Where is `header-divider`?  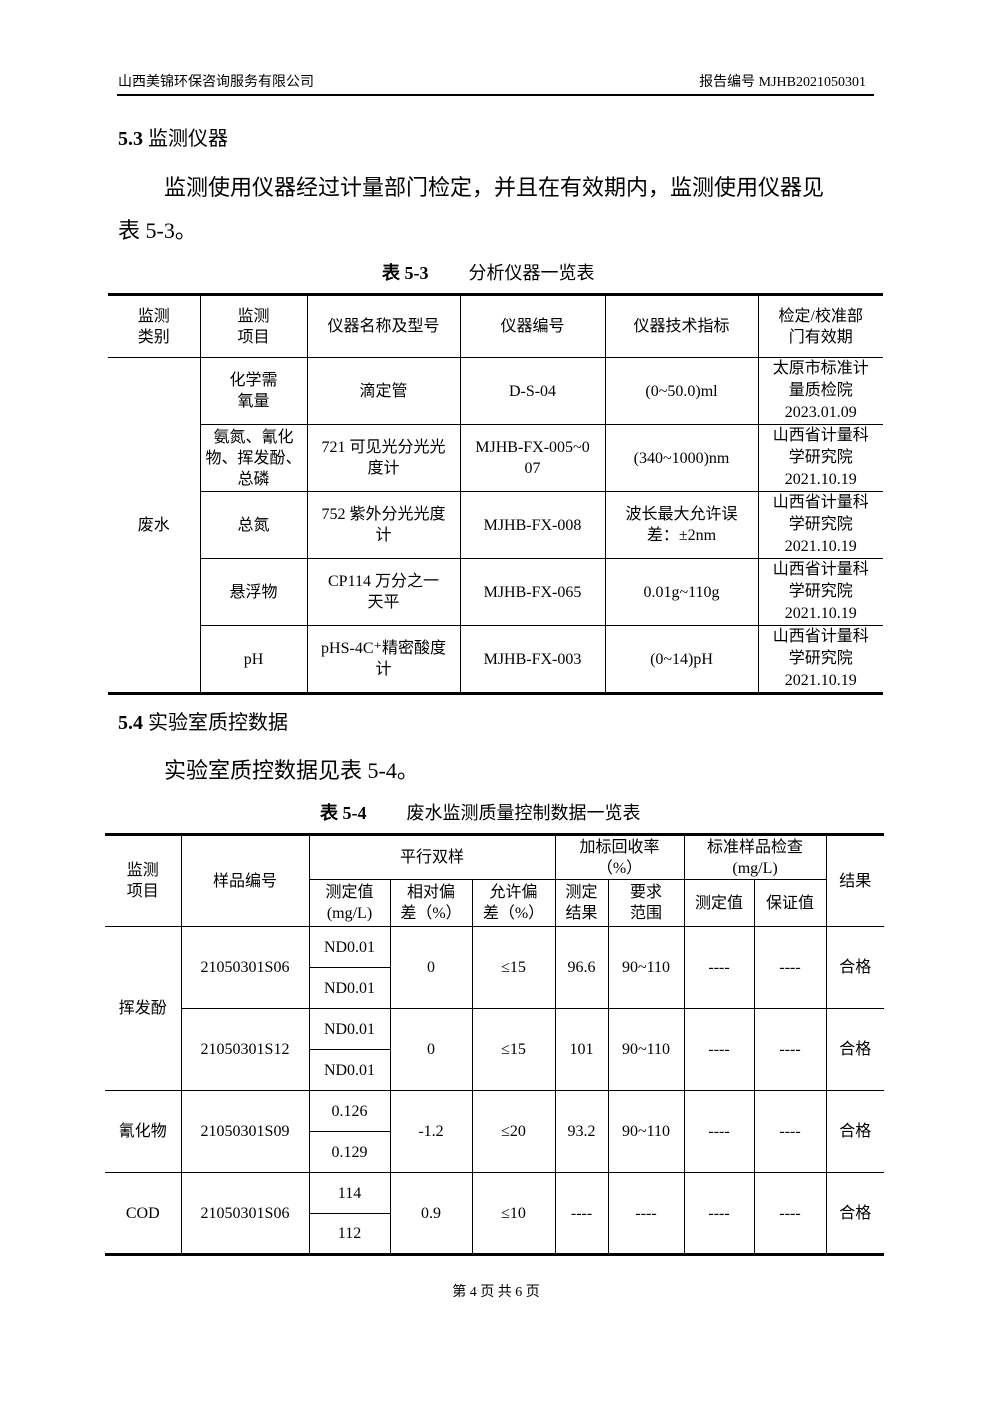 header-divider is located at coordinates (495, 95).